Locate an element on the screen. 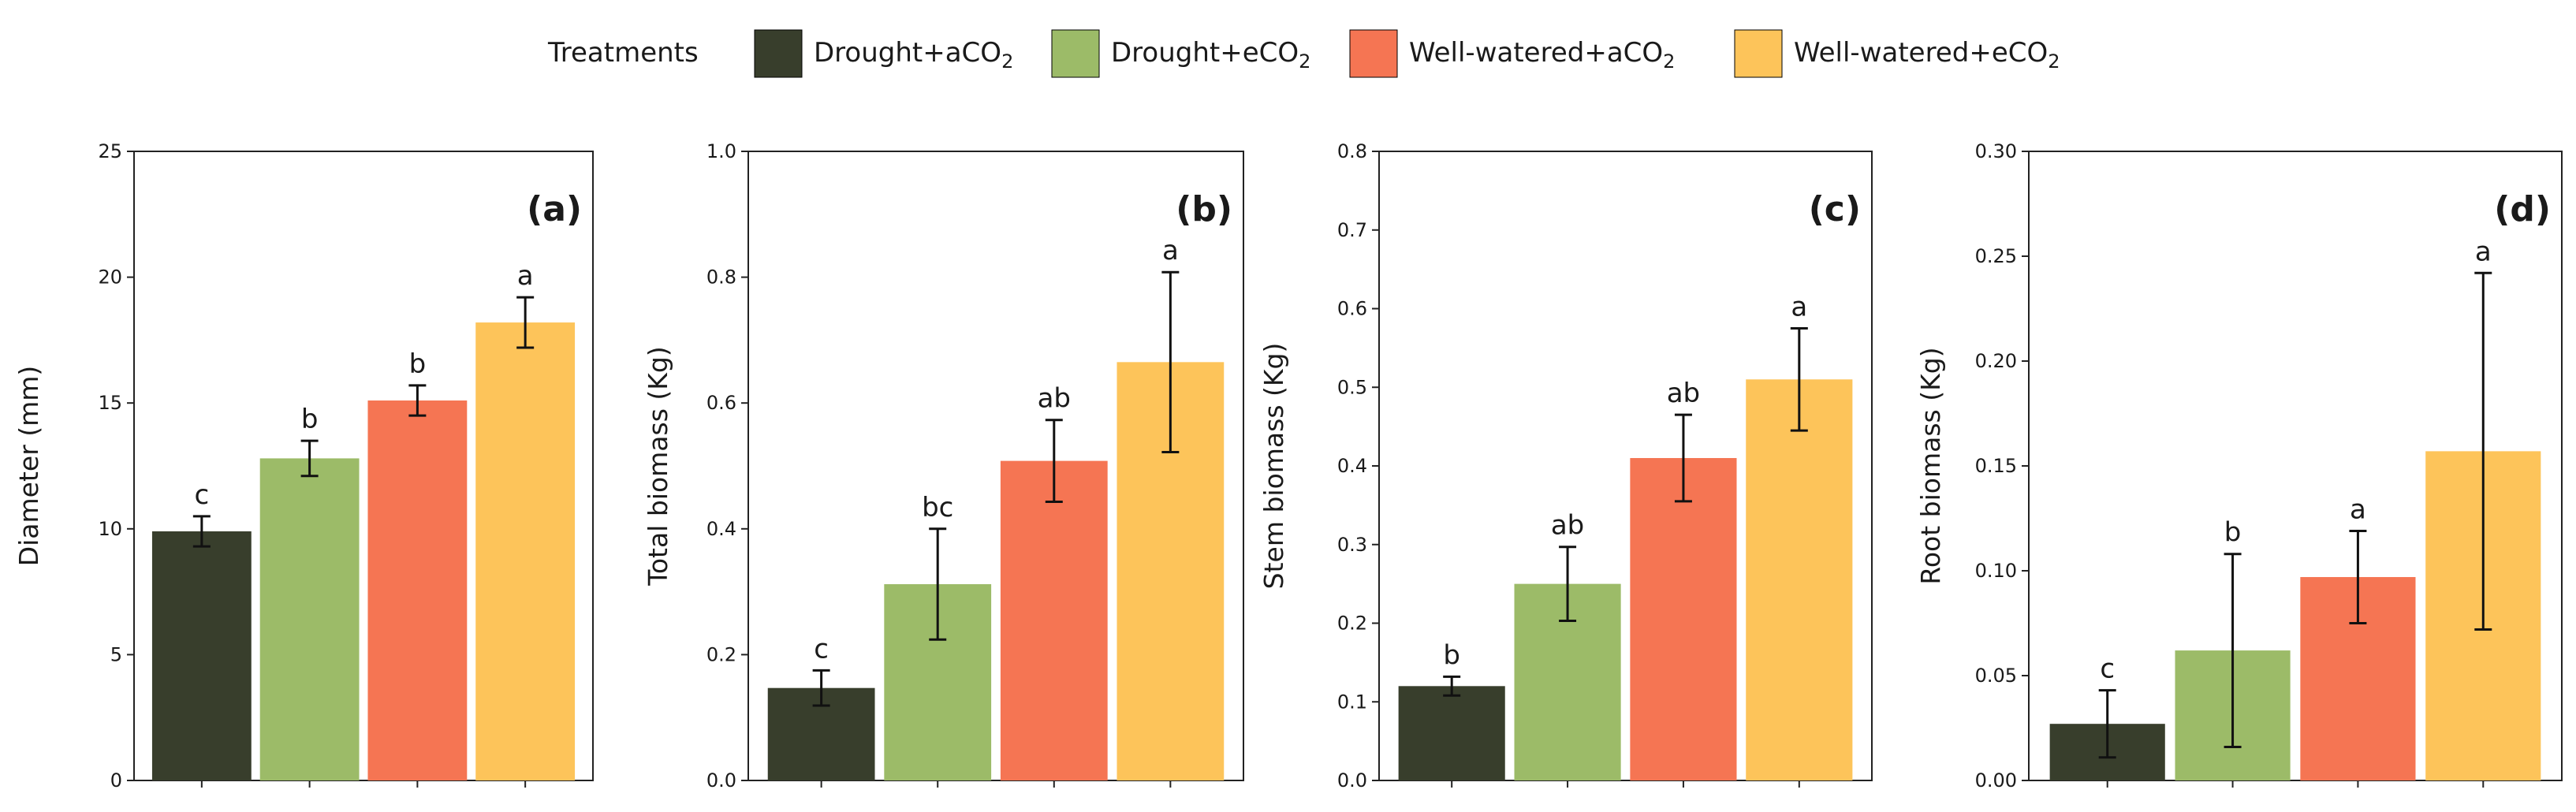  legend-label: Drought+aCO2 is located at coordinates (914, 55).